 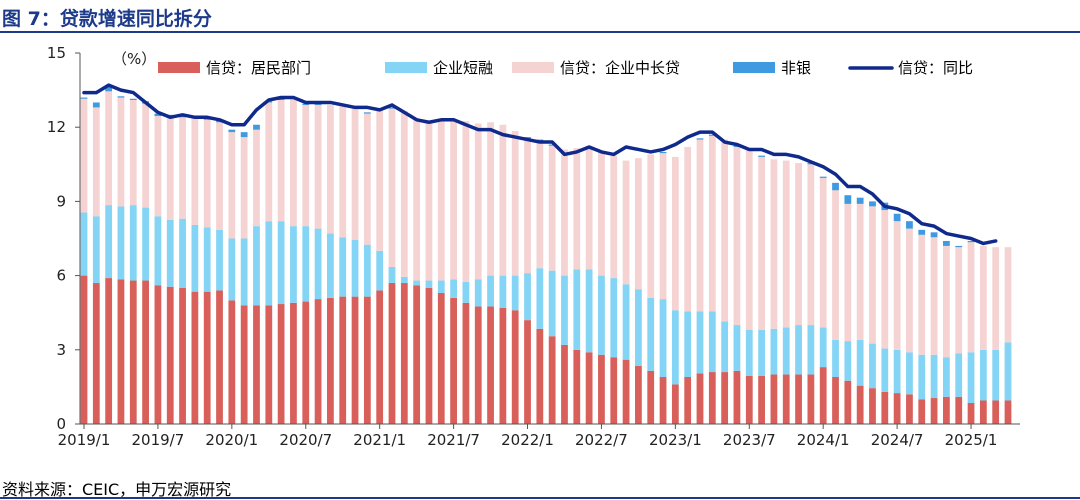 What do you see at coordinates (835, 358) in the screenshot?
I see `bar-s1-2024/2` at bounding box center [835, 358].